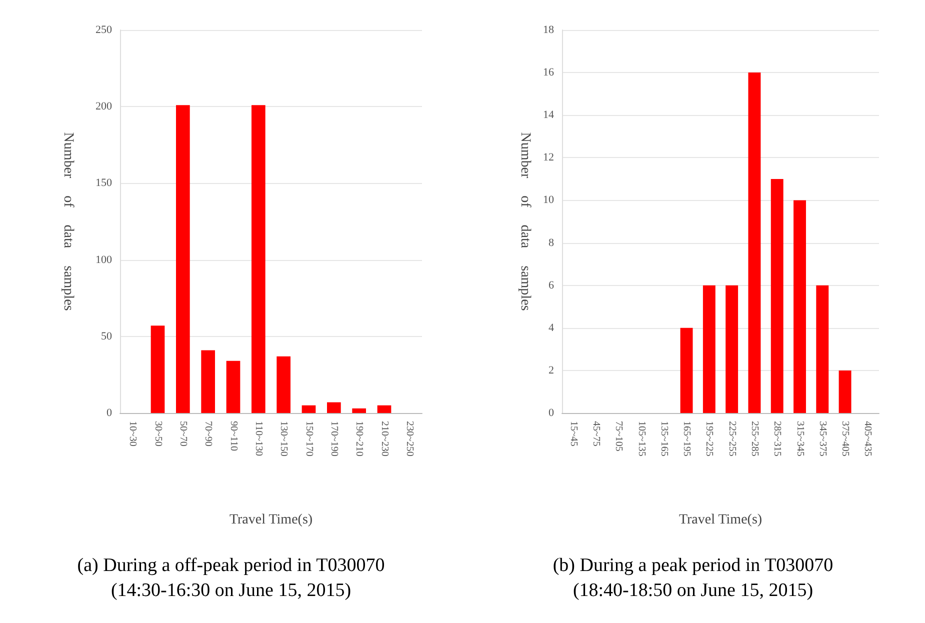 This screenshot has width=925, height=623. I want to click on y-tick-label: 8, so click(551, 242).